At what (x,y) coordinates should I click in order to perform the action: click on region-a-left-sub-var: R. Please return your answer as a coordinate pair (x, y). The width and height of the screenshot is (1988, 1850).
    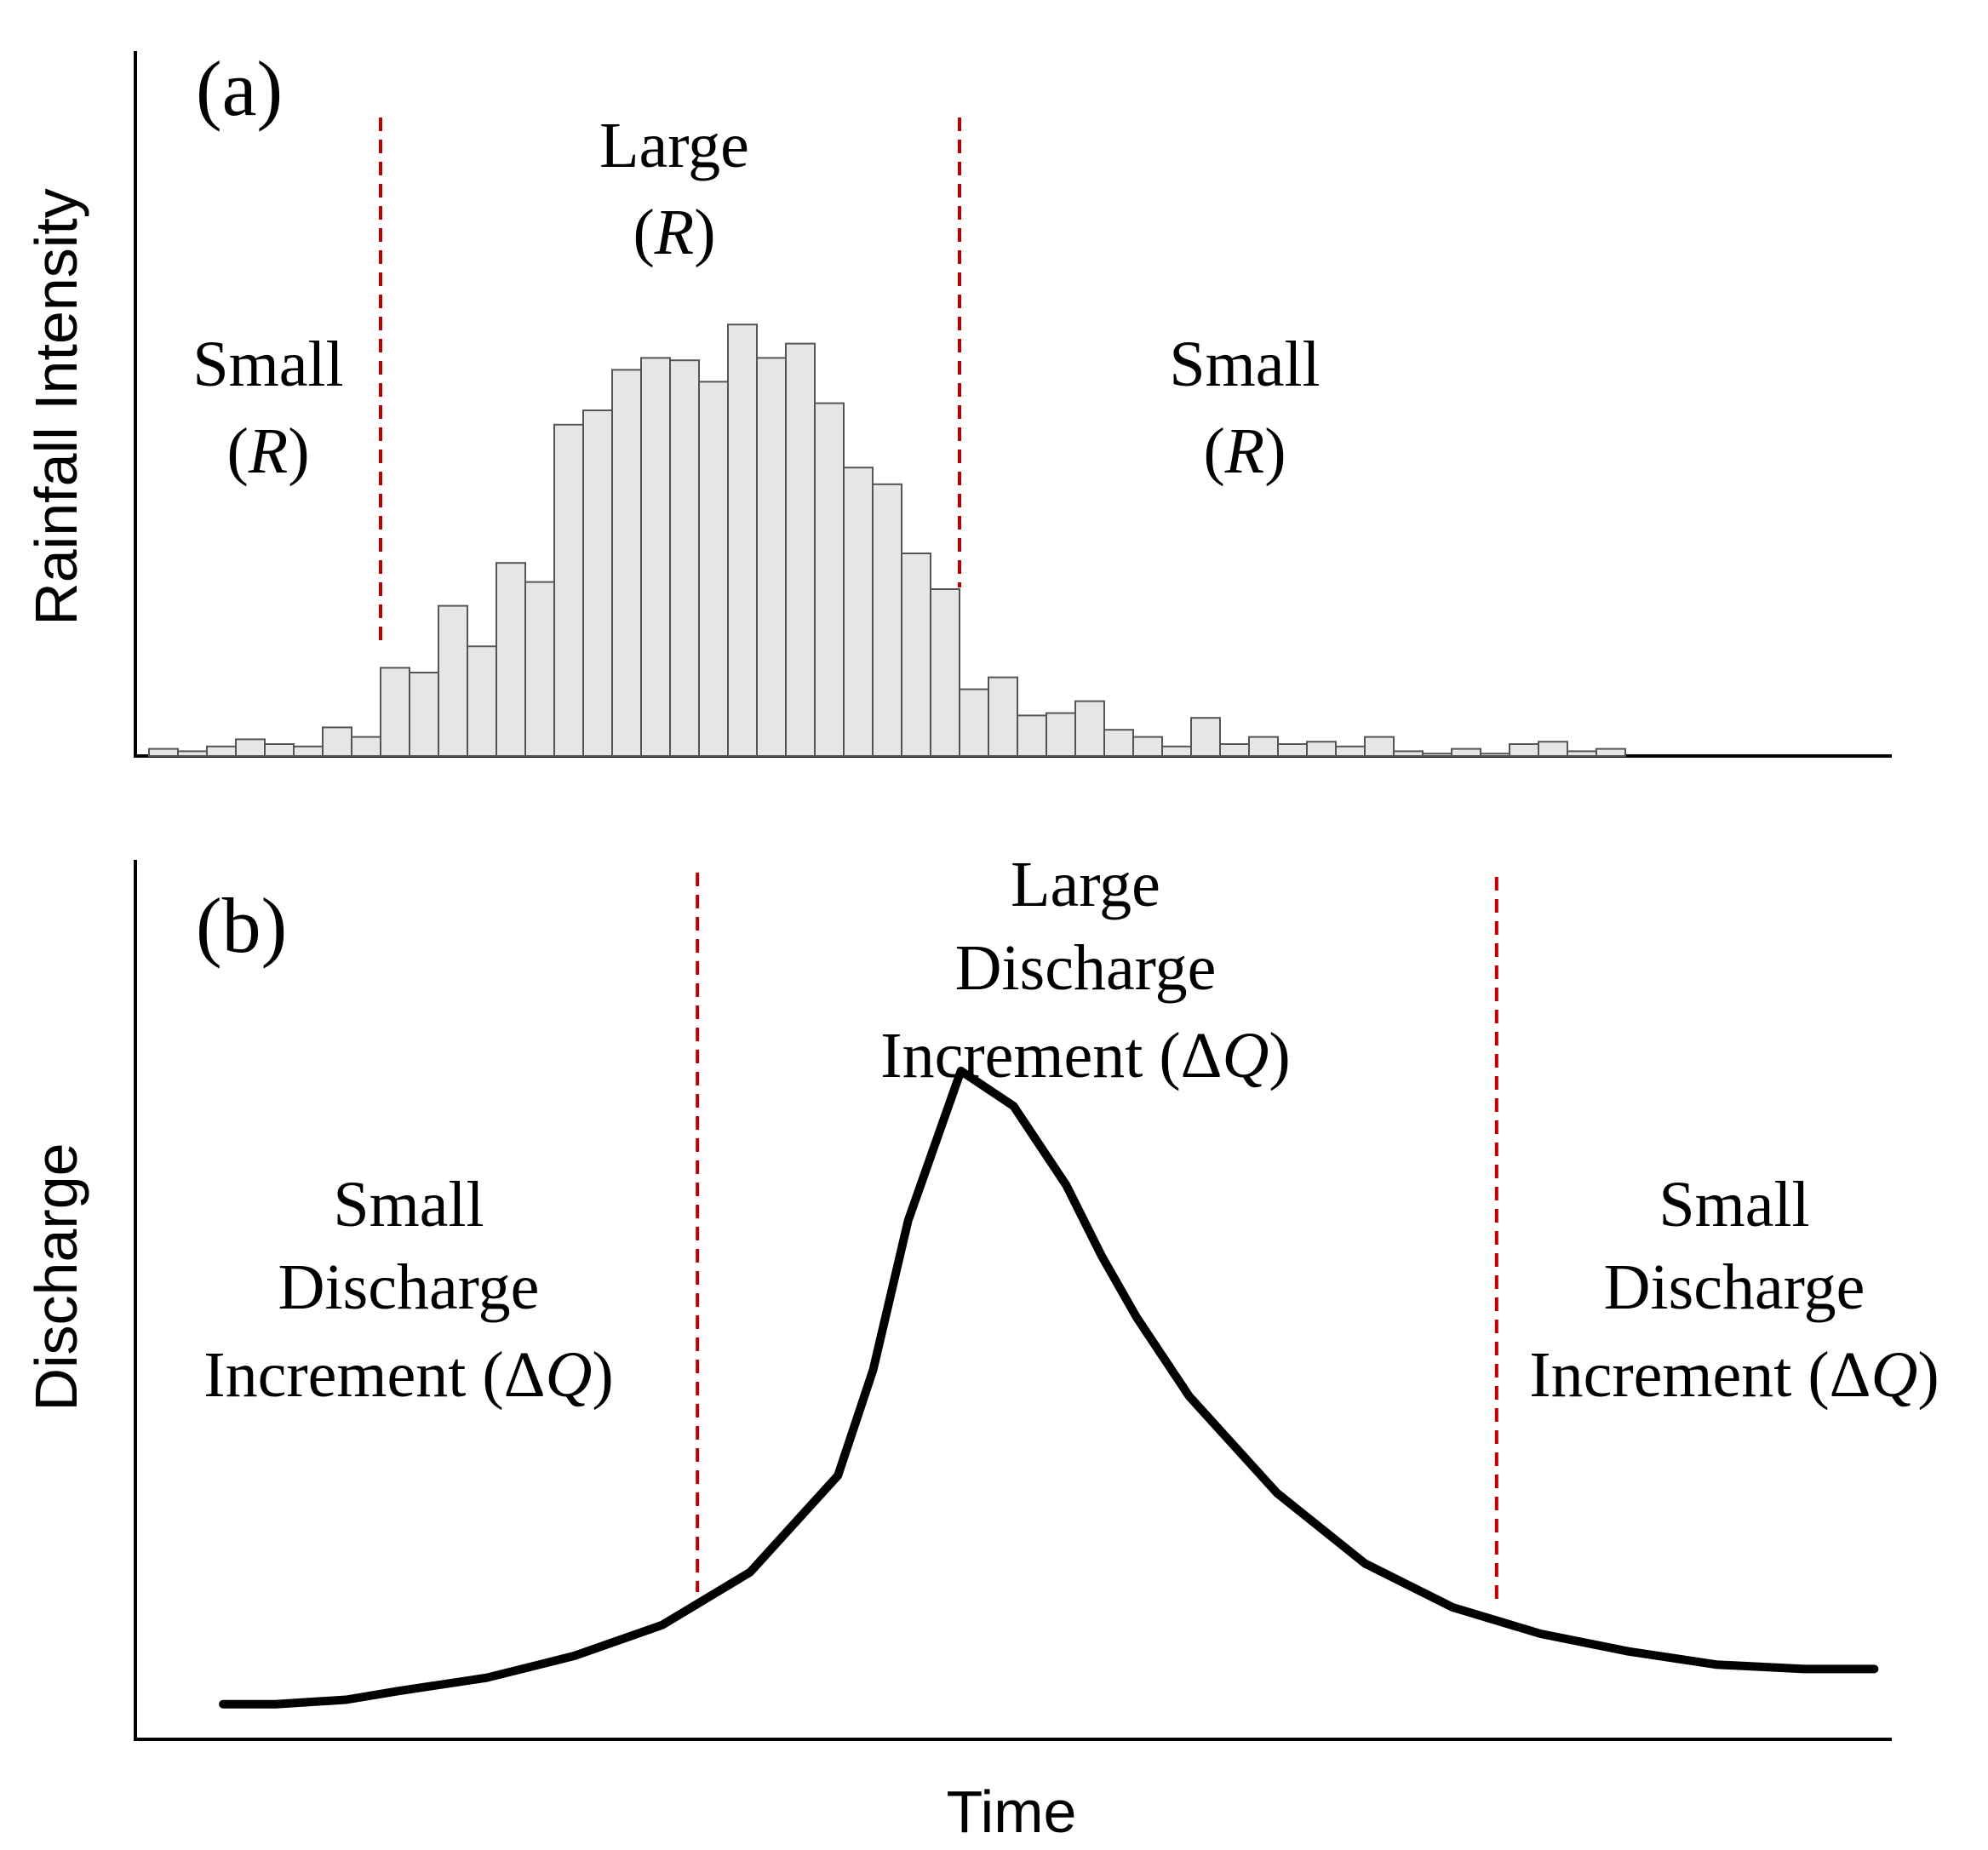
    Looking at the image, I should click on (268, 451).